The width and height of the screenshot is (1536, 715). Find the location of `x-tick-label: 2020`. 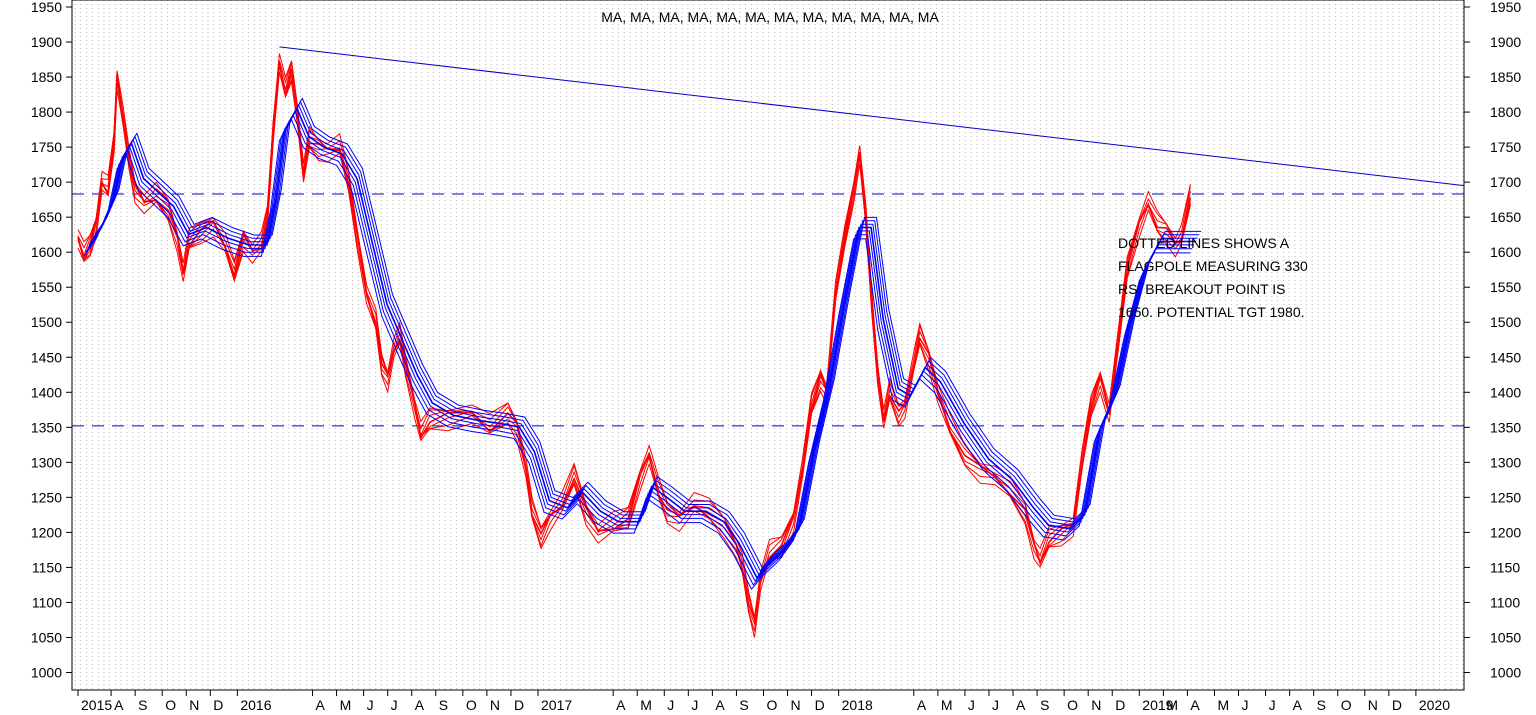

x-tick-label: 2020 is located at coordinates (1434, 705).